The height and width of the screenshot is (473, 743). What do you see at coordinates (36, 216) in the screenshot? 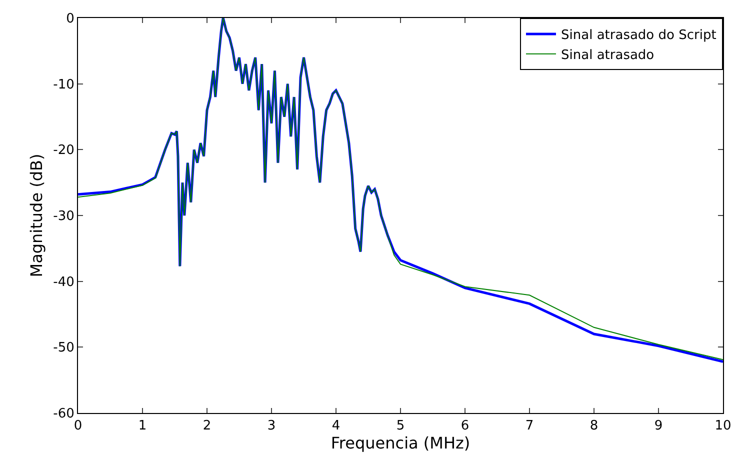
I see `y-axis-title: Magnitude (dB)` at bounding box center [36, 216].